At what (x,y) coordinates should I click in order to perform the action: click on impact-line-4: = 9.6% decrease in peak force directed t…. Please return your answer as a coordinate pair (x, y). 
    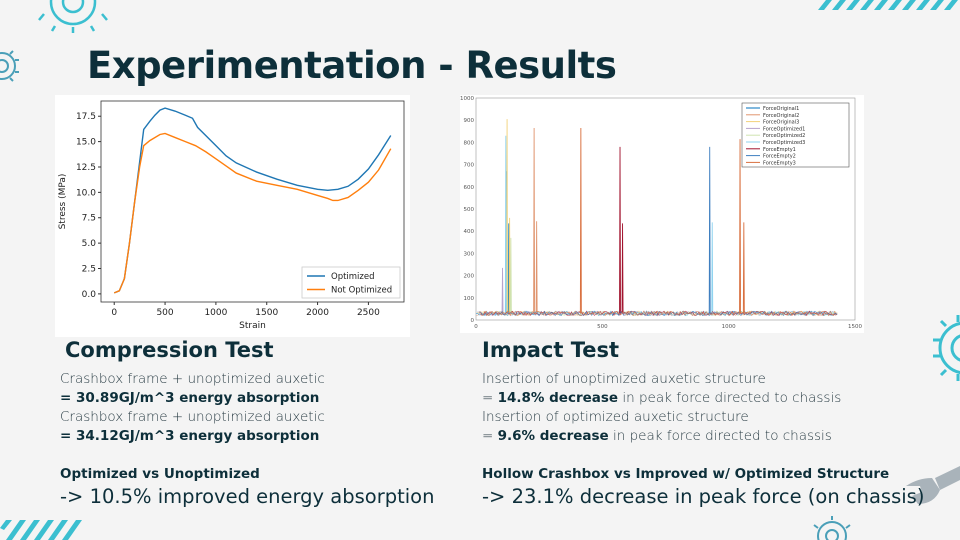
    Looking at the image, I should click on (657, 436).